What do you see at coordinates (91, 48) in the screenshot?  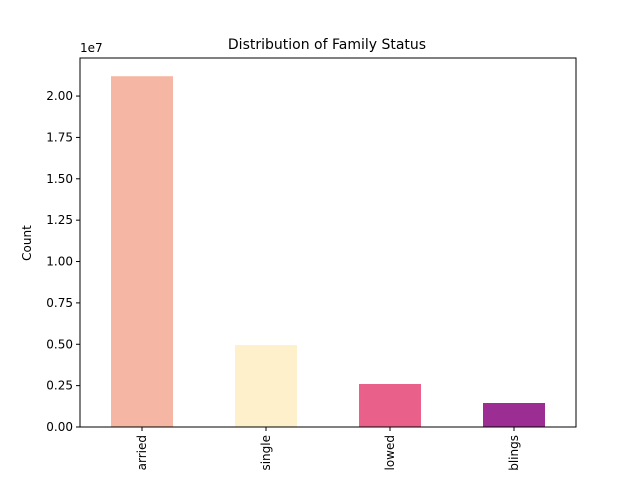 I see `y-offset-label: 1e7` at bounding box center [91, 48].